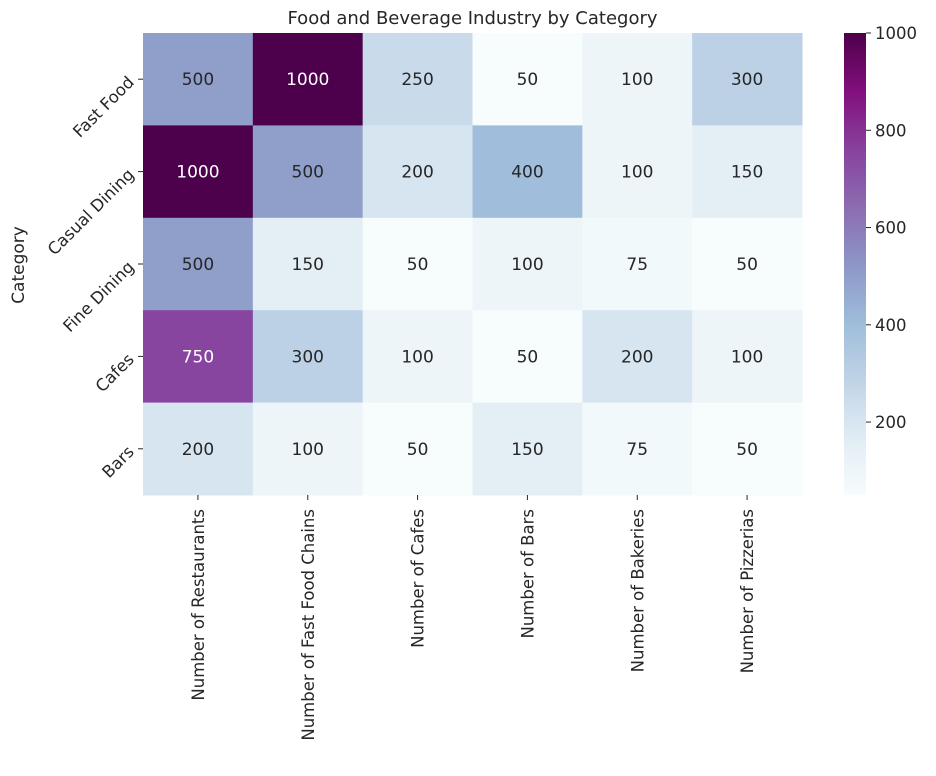 The height and width of the screenshot is (776, 936). I want to click on x-tick-label: Number of Restaurants, so click(198, 605).